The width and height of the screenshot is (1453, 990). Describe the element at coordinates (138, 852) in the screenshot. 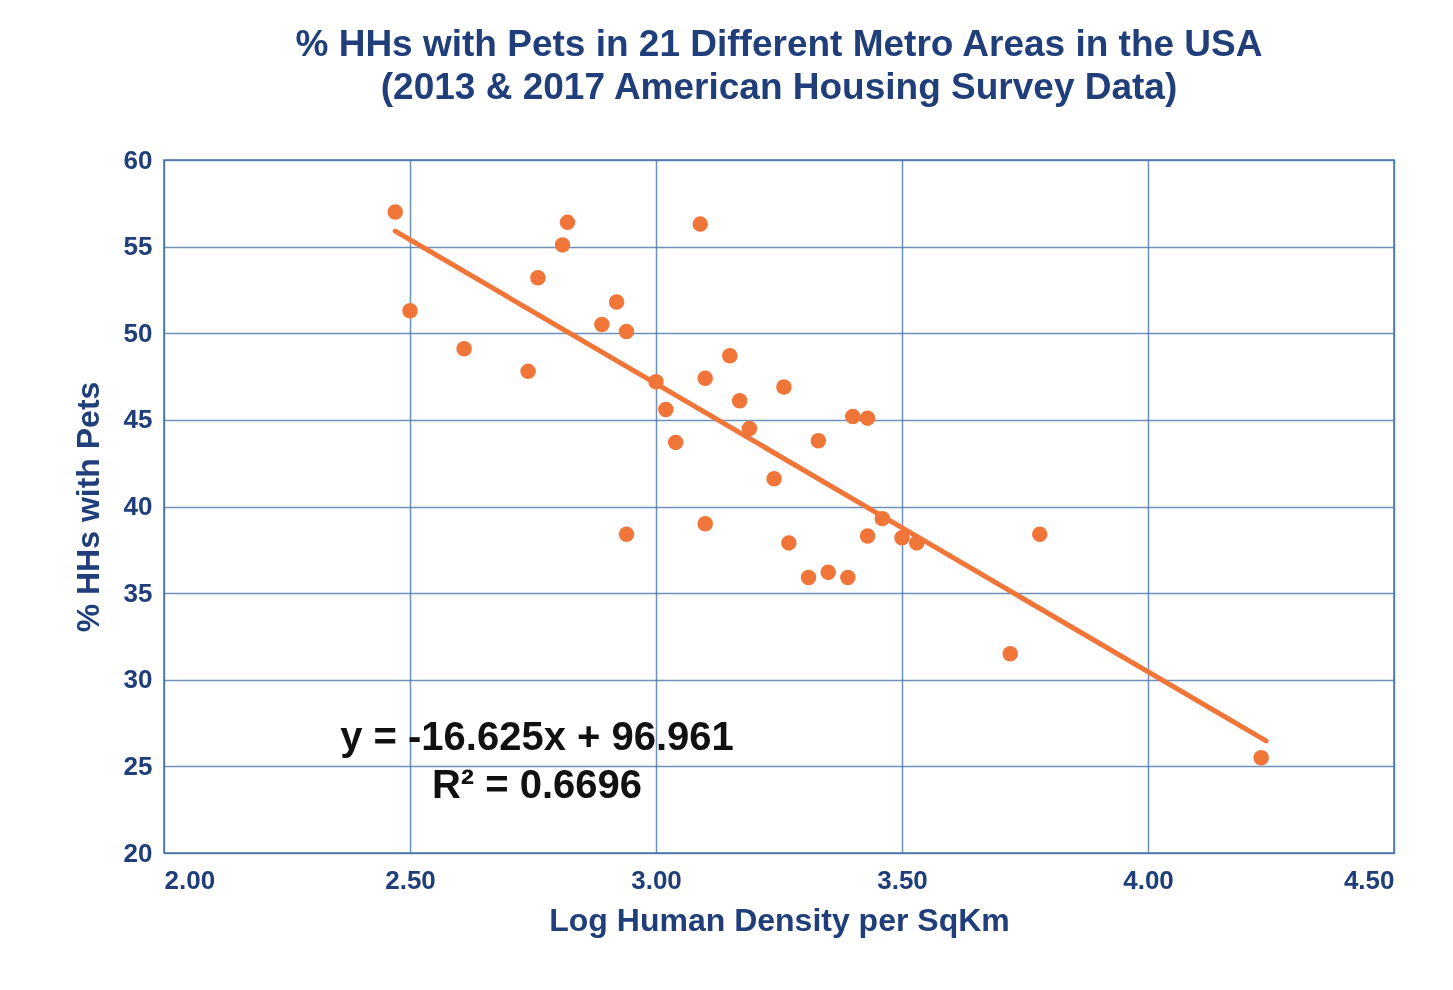

I see `y-tick-label: 20` at that location.